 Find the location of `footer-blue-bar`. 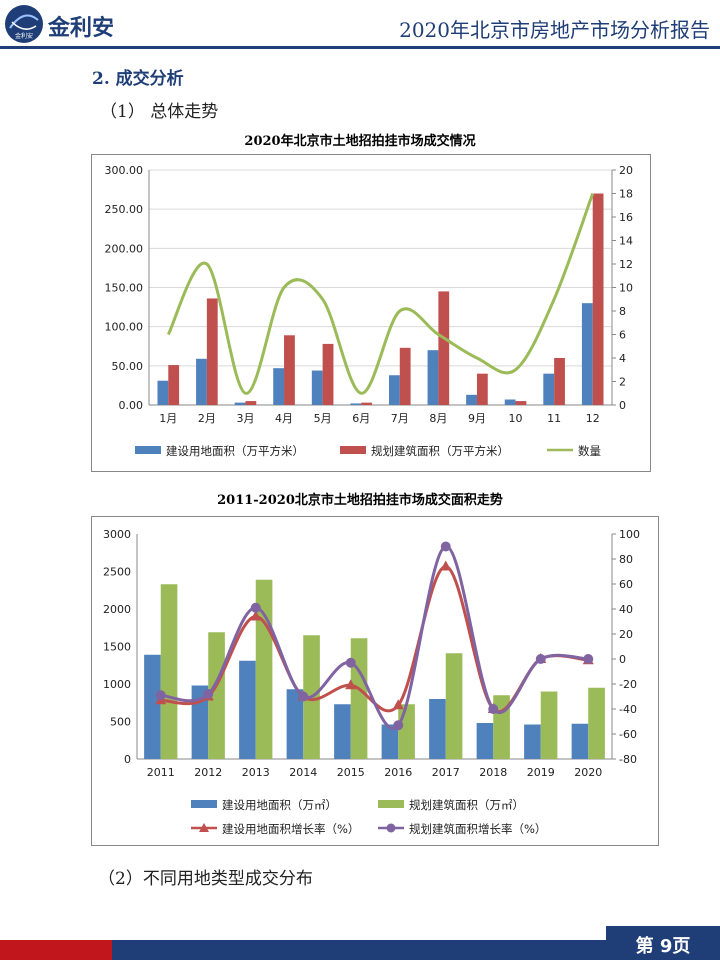

footer-blue-bar is located at coordinates (416, 950).